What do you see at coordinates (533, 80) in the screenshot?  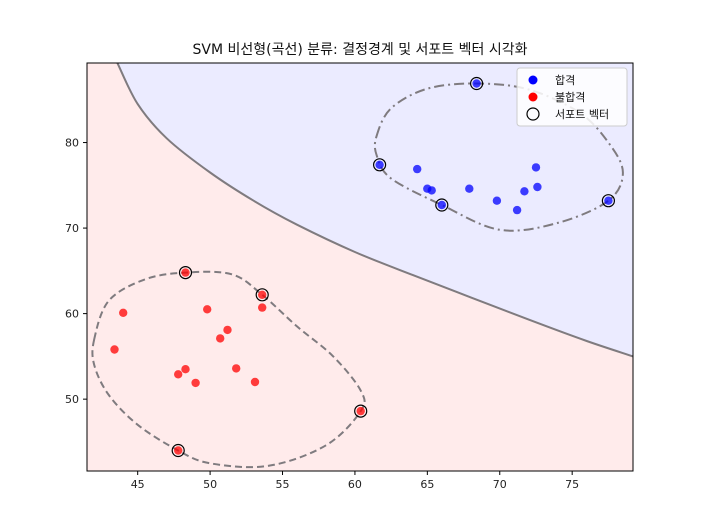 I see `legend-pass-marker` at bounding box center [533, 80].